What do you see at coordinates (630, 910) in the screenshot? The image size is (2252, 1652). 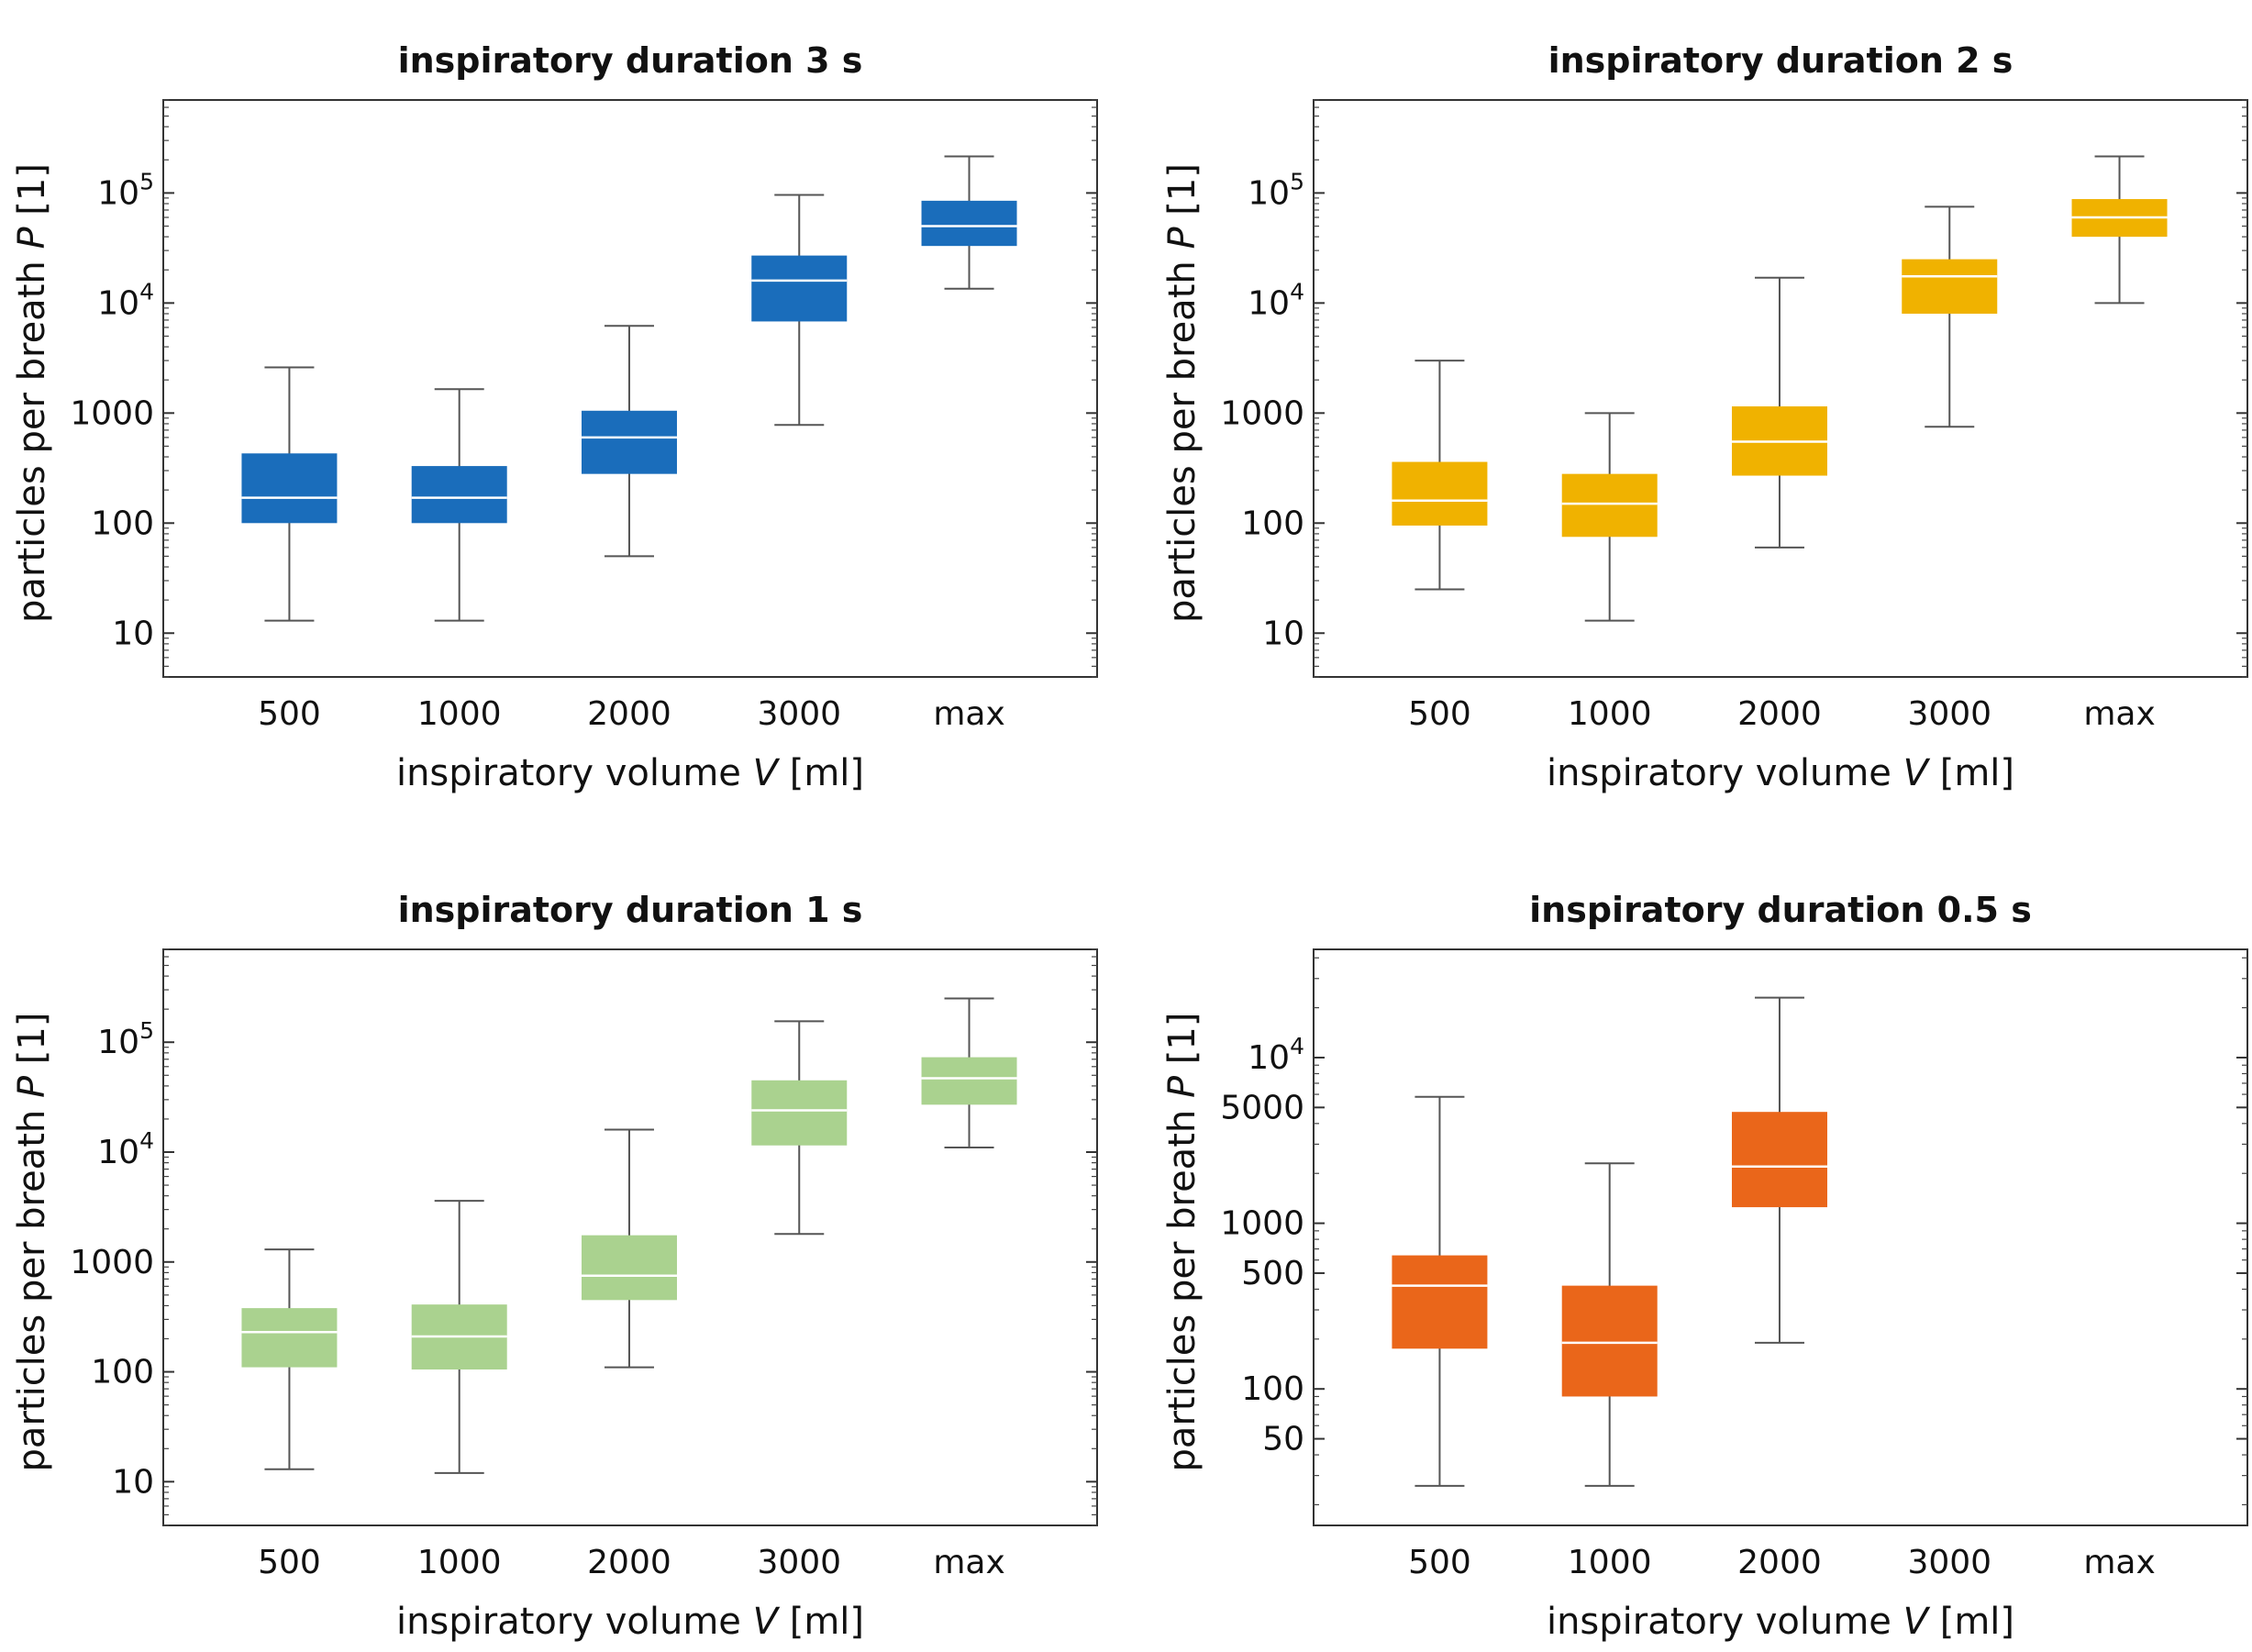 I see `panel-title: inspiratory duration 1 s` at bounding box center [630, 910].